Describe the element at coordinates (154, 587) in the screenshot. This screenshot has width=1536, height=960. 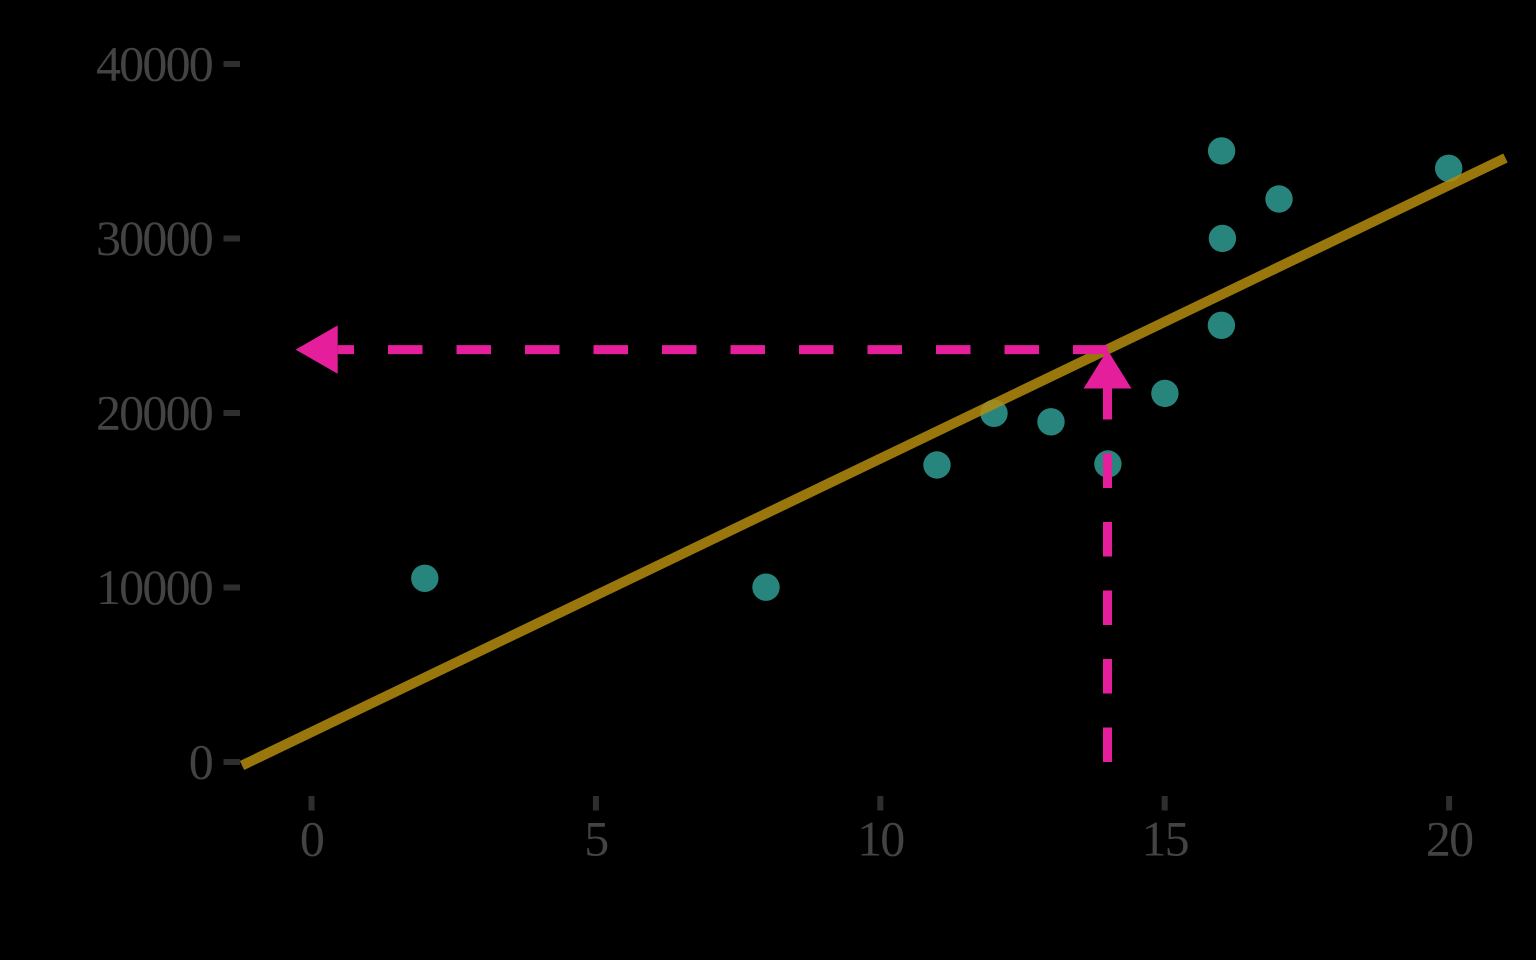
I see `svg-text: 10000` at that location.